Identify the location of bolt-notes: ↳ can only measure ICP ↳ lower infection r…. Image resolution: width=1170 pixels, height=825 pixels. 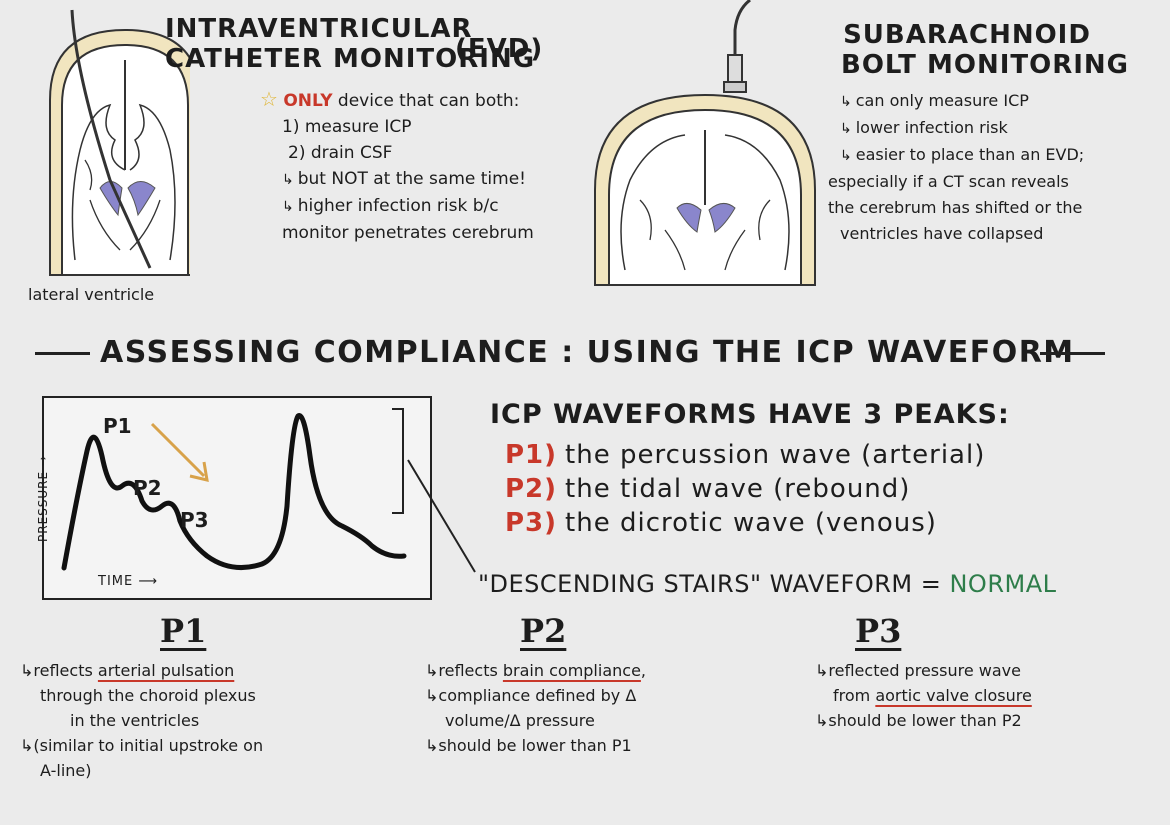
(994, 167).